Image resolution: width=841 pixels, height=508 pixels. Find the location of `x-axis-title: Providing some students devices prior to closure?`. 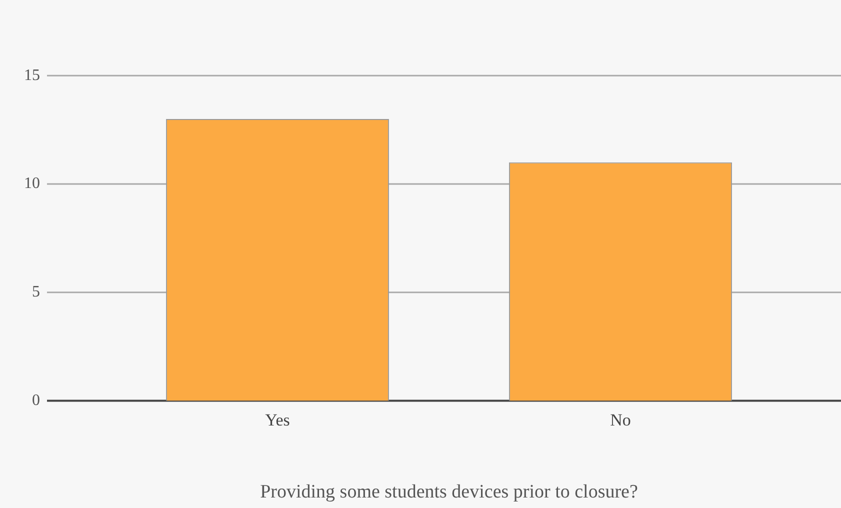

x-axis-title: Providing some students devices prior to closure? is located at coordinates (449, 492).